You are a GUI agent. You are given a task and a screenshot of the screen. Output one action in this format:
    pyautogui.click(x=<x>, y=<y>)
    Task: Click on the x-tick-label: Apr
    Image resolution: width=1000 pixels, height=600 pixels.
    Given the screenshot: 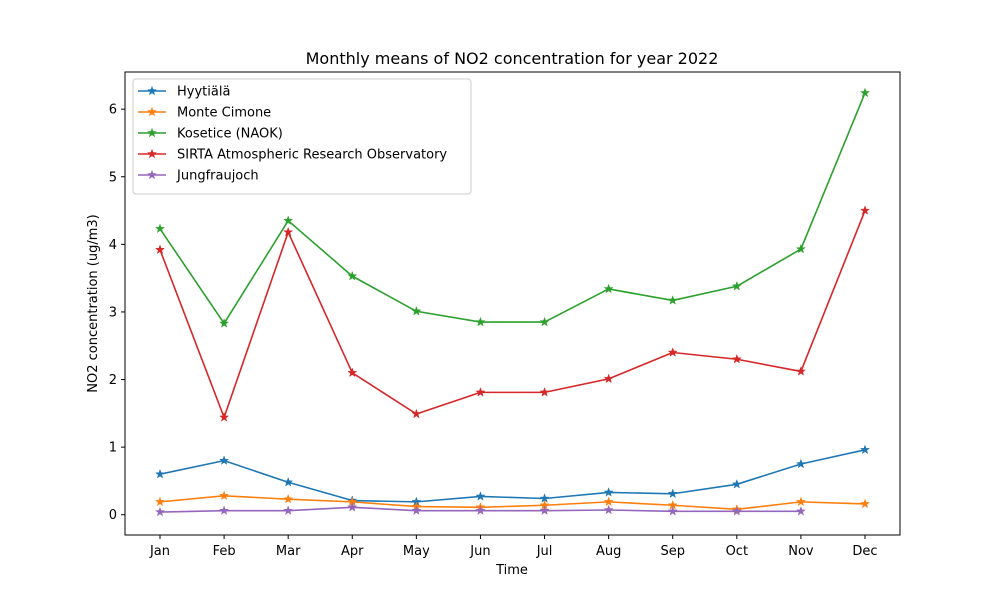 What is the action you would take?
    pyautogui.click(x=352, y=551)
    